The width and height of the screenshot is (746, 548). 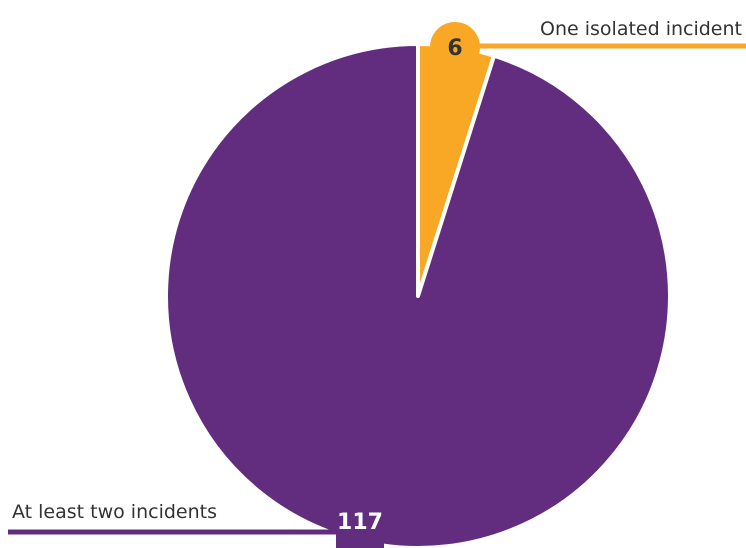 I want to click on value-label-one-isolated: 6, so click(x=454, y=48).